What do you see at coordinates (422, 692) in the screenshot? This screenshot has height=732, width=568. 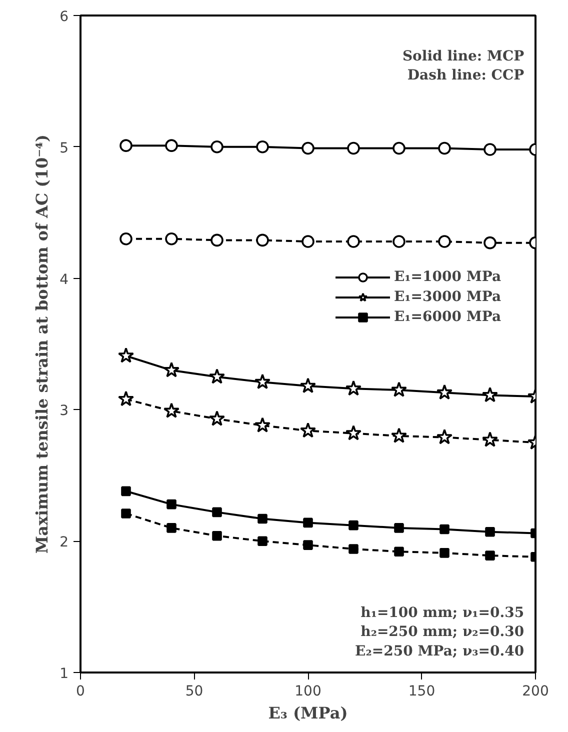 I see `x-tick-label: 150` at bounding box center [422, 692].